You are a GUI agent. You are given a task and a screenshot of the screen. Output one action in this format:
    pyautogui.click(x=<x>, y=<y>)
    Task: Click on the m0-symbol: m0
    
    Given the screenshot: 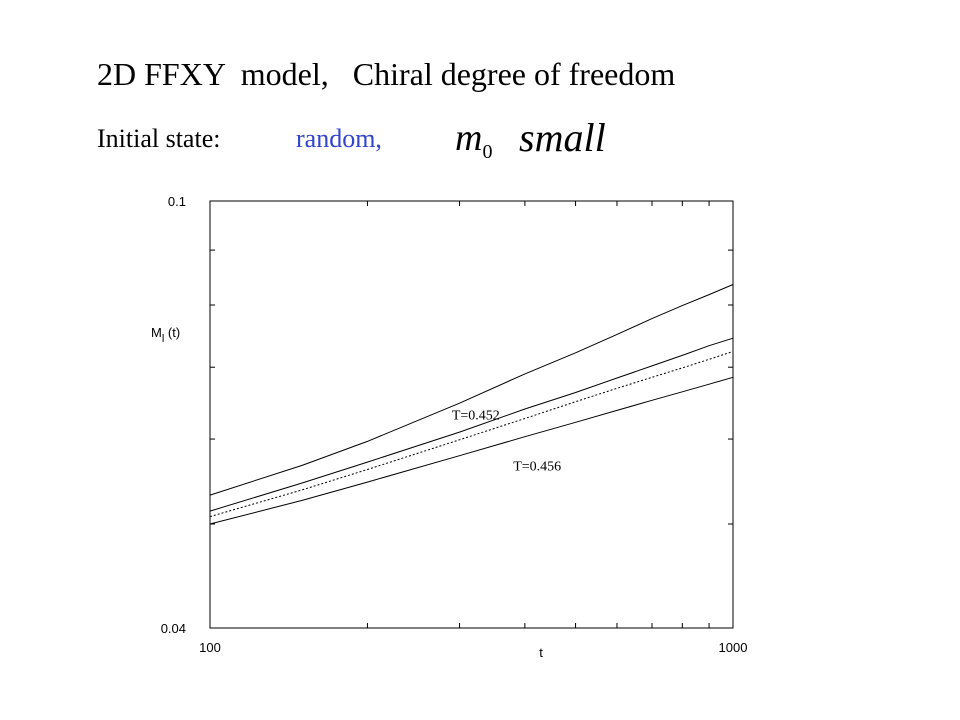 What is the action you would take?
    pyautogui.click(x=473, y=140)
    